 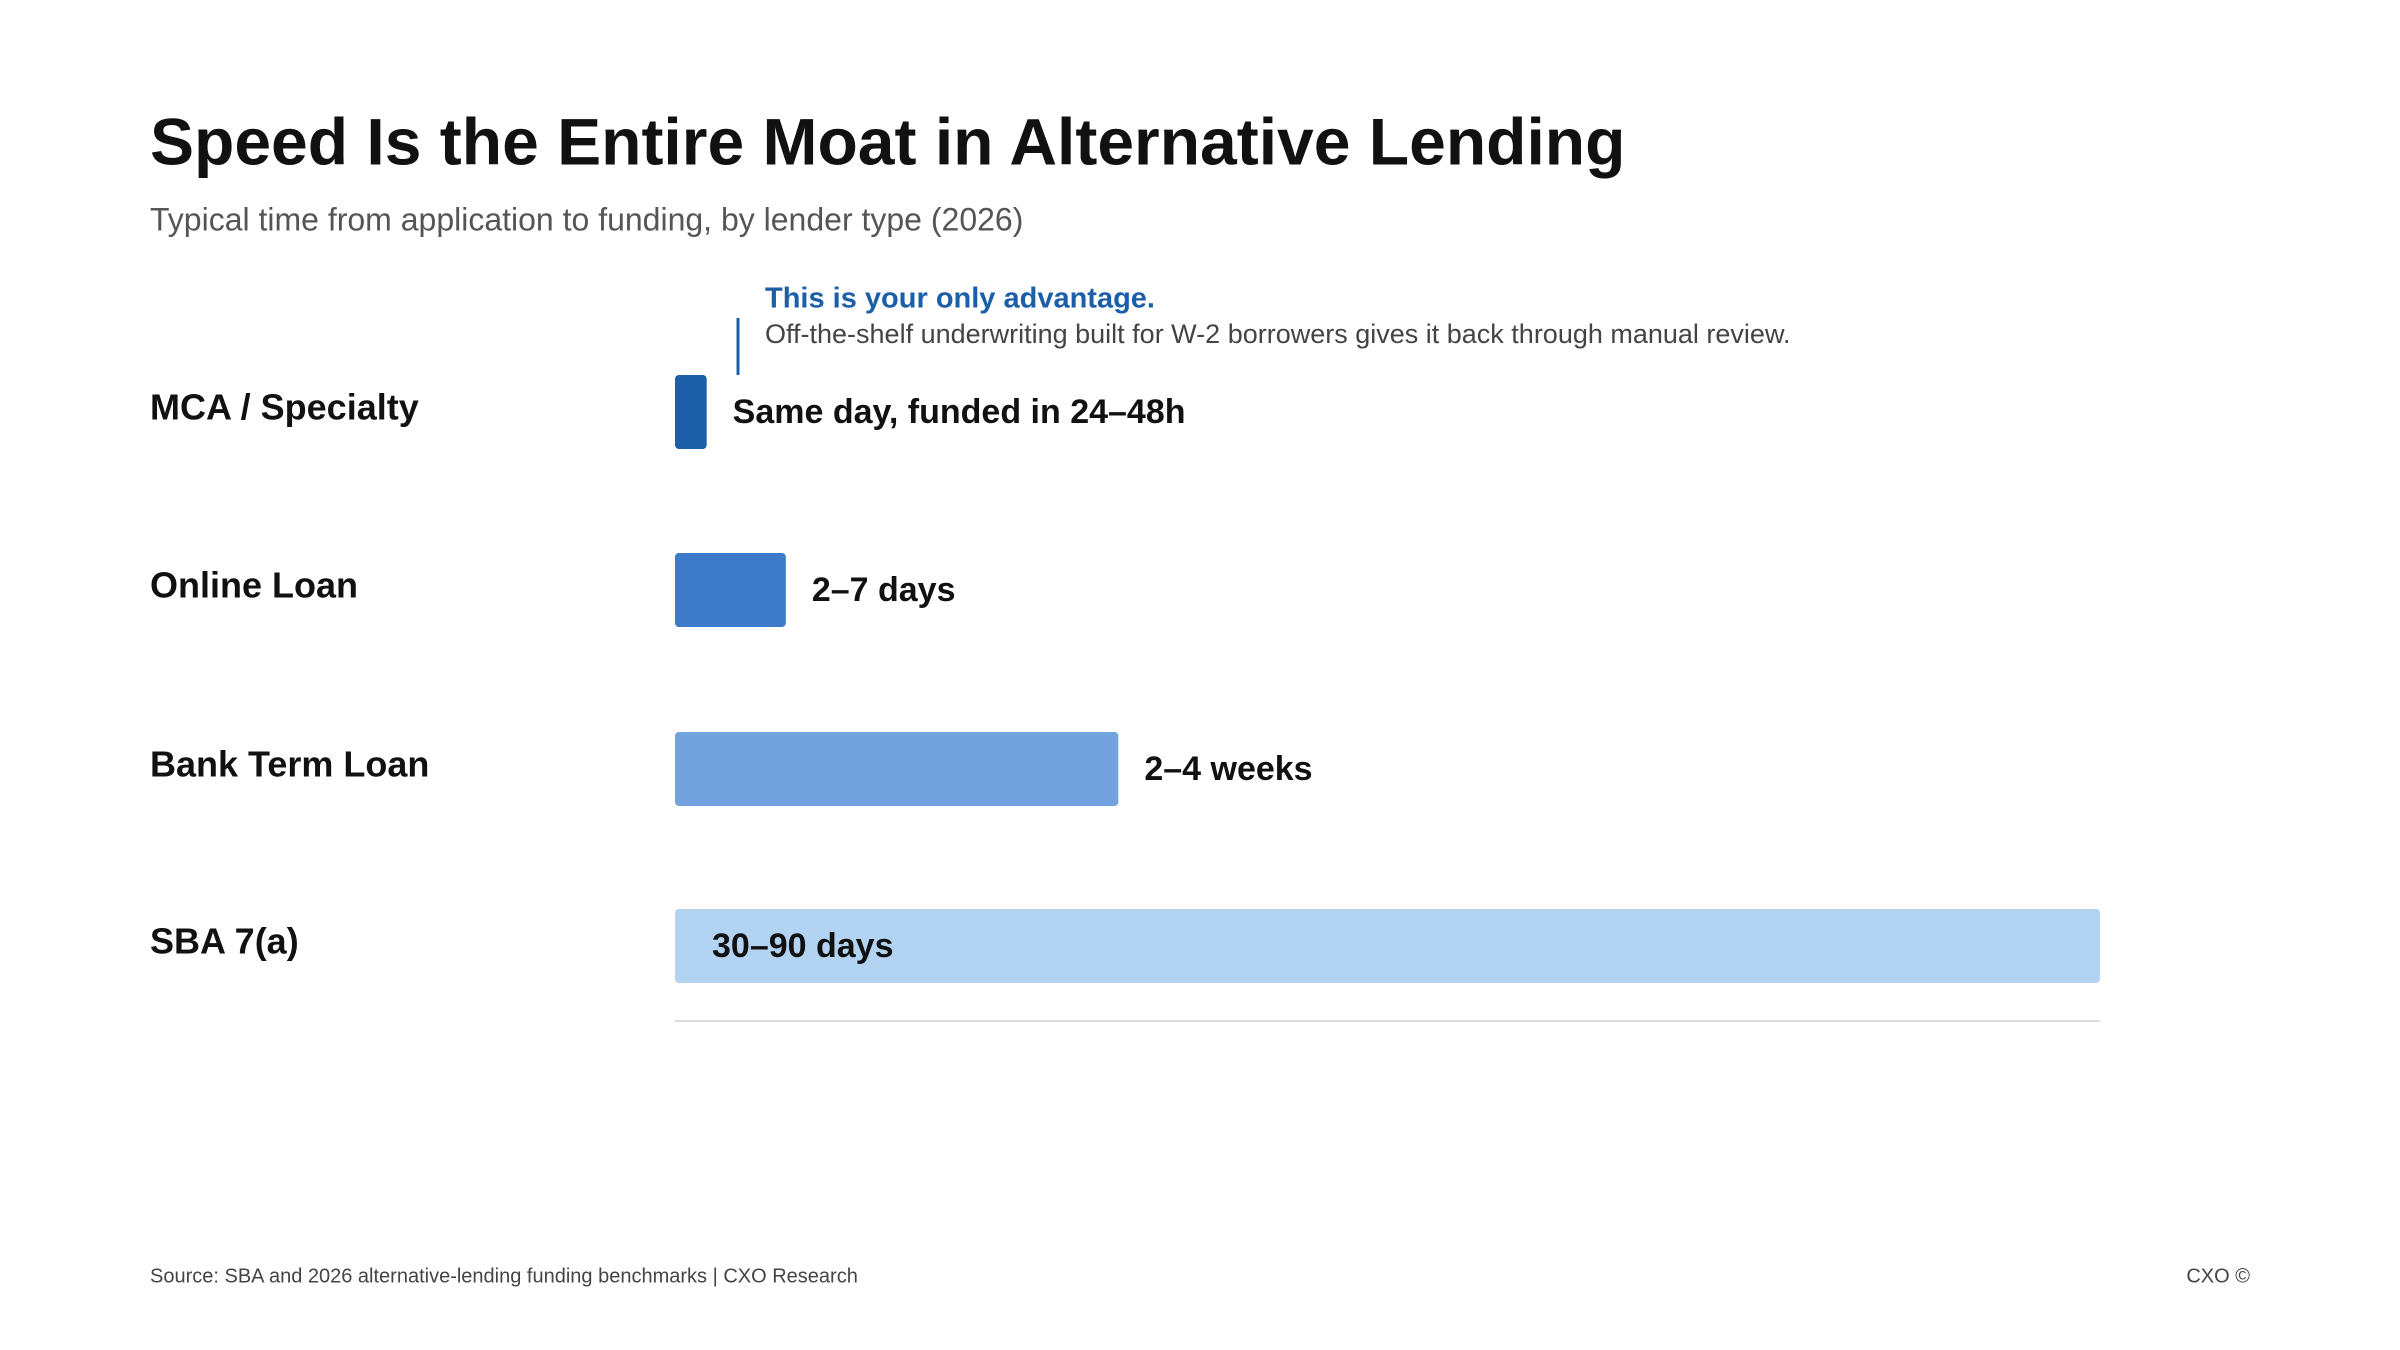 What do you see at coordinates (254, 585) in the screenshot?
I see `category-label: Online Loan` at bounding box center [254, 585].